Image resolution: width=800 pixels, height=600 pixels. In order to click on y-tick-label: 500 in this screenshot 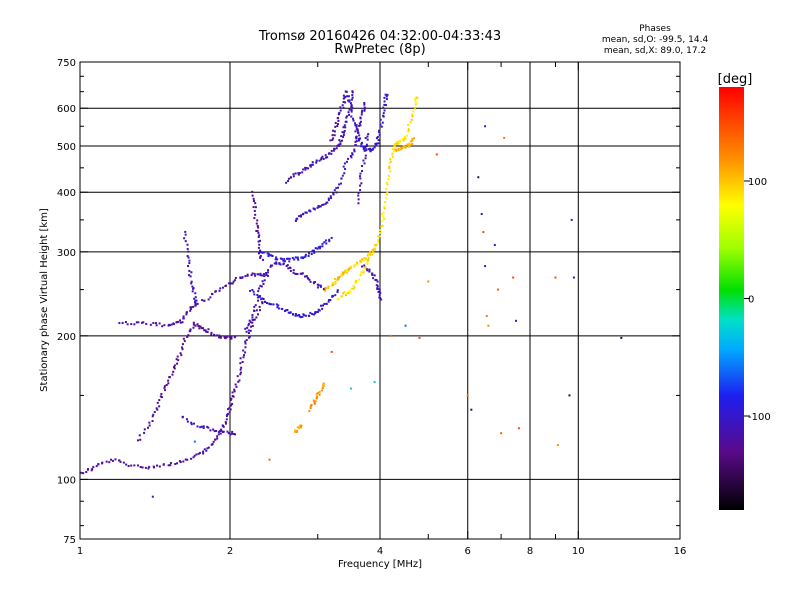, I will do `click(66, 147)`.